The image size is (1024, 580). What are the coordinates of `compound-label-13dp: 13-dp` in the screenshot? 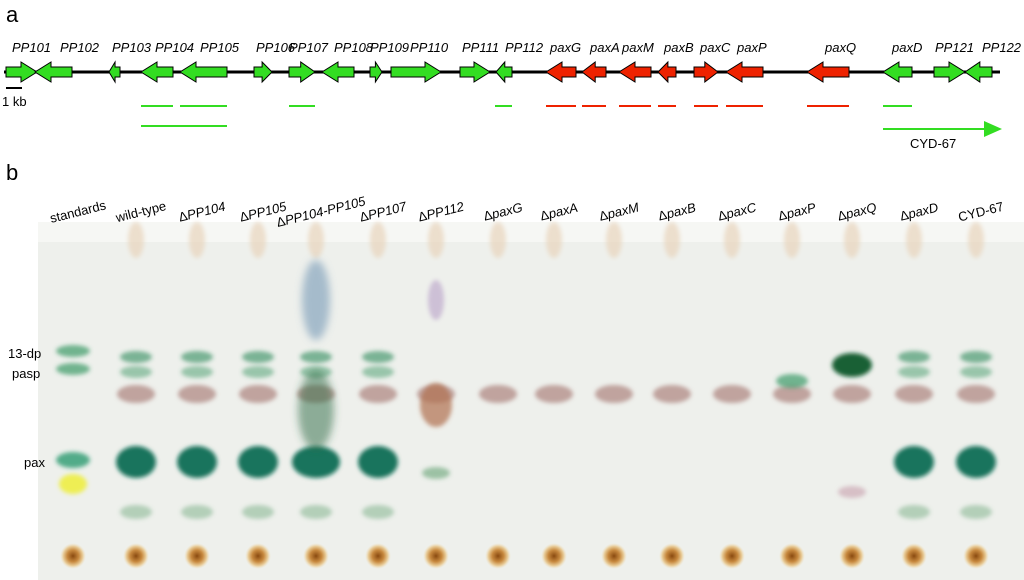 It's located at (24, 353).